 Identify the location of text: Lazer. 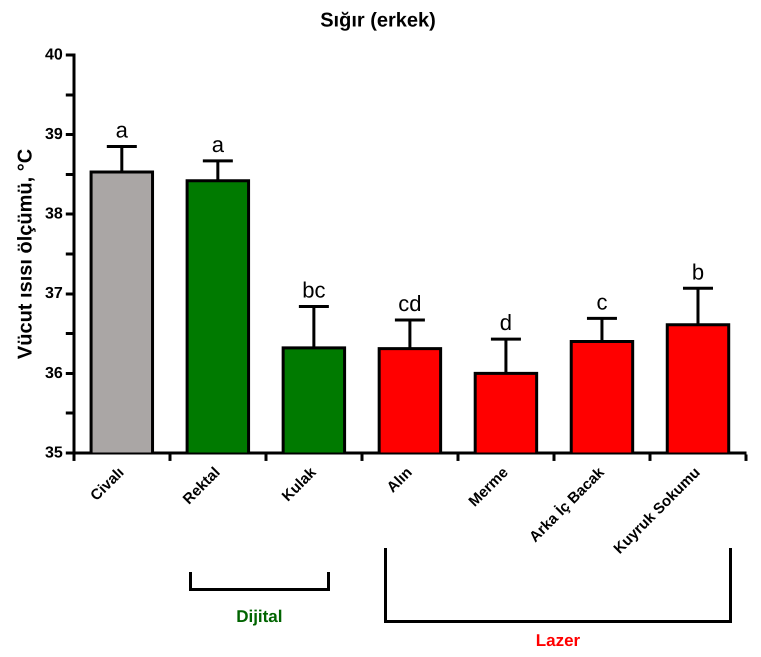
(558, 641).